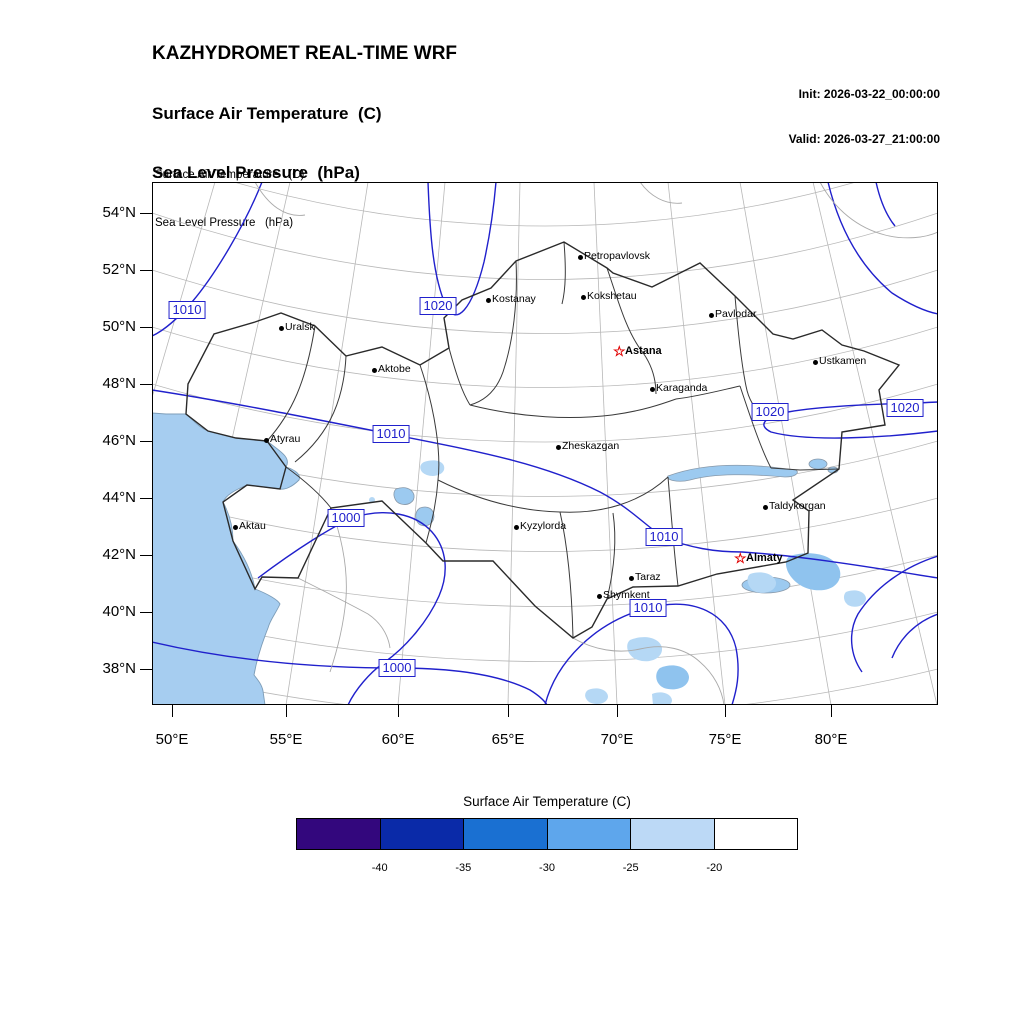 The height and width of the screenshot is (1024, 1024). What do you see at coordinates (285, 439) in the screenshot?
I see `city-label: Atyrau` at bounding box center [285, 439].